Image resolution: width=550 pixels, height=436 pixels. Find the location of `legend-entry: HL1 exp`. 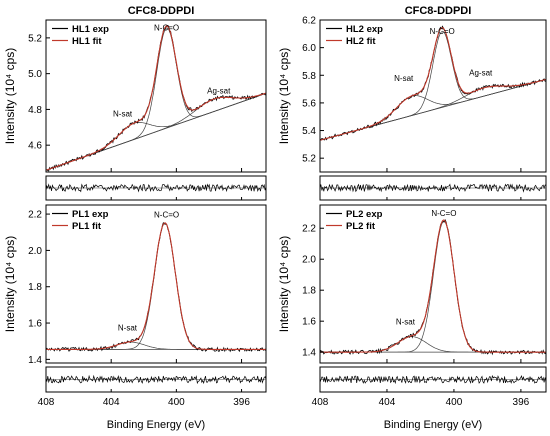

legend-entry: HL1 exp is located at coordinates (90, 29).